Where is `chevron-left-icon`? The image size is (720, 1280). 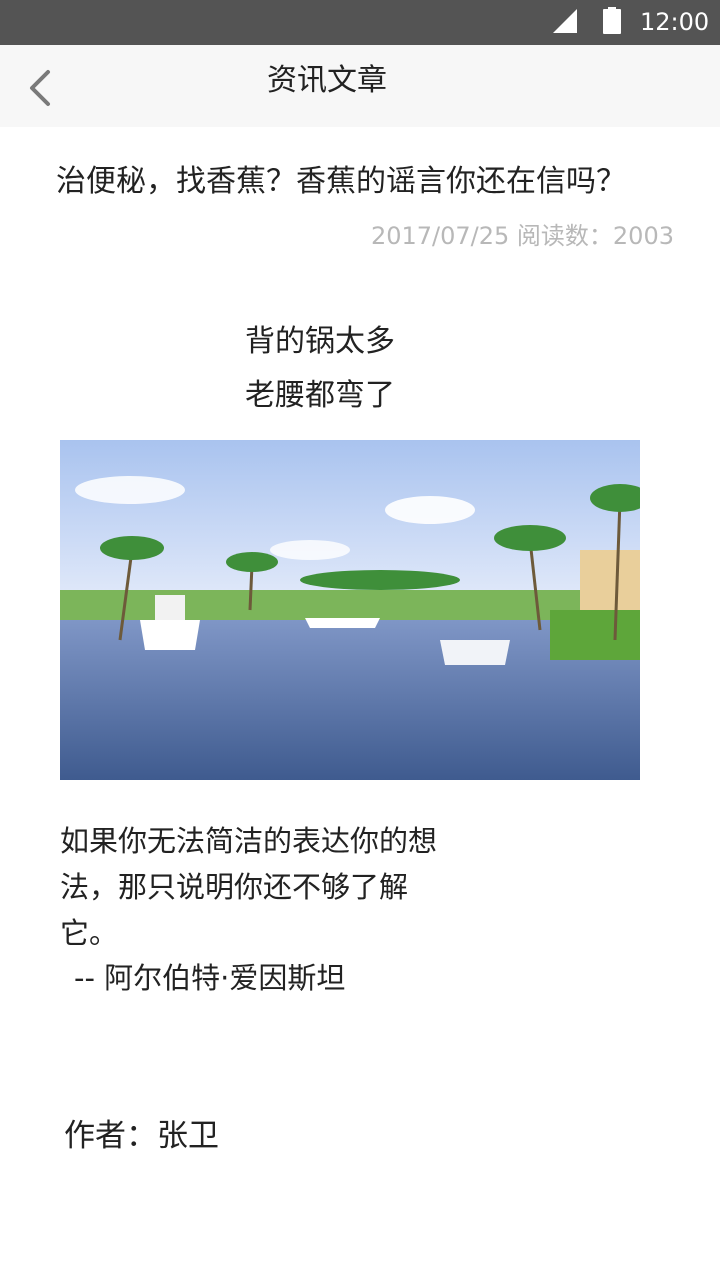
chevron-left-icon is located at coordinates (40, 88).